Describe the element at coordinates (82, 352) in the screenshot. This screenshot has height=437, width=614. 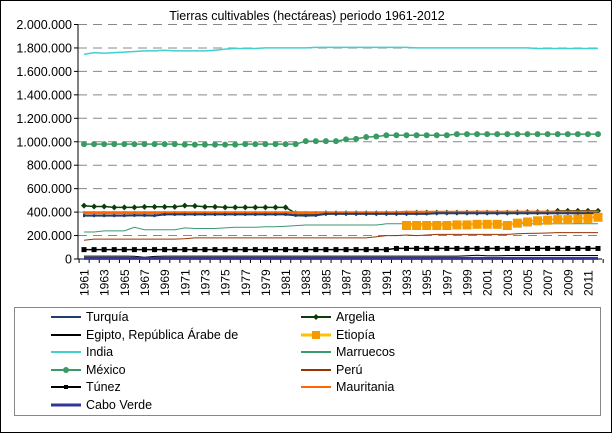
I see `legend-item: India` at that location.